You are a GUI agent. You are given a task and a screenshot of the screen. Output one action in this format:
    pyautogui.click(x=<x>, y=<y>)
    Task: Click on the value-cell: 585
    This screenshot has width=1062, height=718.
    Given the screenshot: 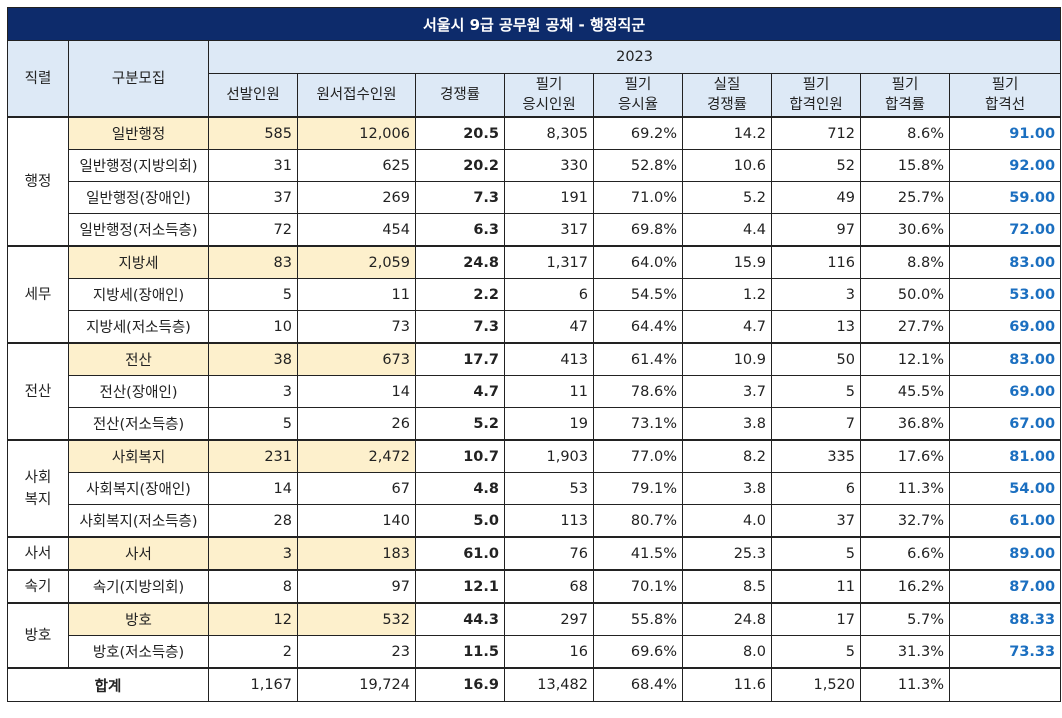 What is the action you would take?
    pyautogui.click(x=253, y=133)
    